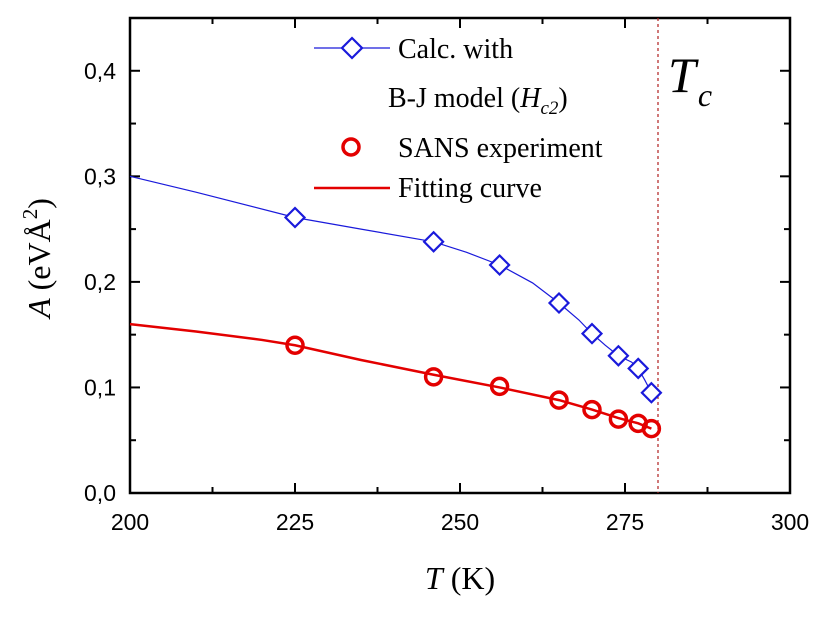  I want to click on y-tick-label: 0,4, so click(100, 71).